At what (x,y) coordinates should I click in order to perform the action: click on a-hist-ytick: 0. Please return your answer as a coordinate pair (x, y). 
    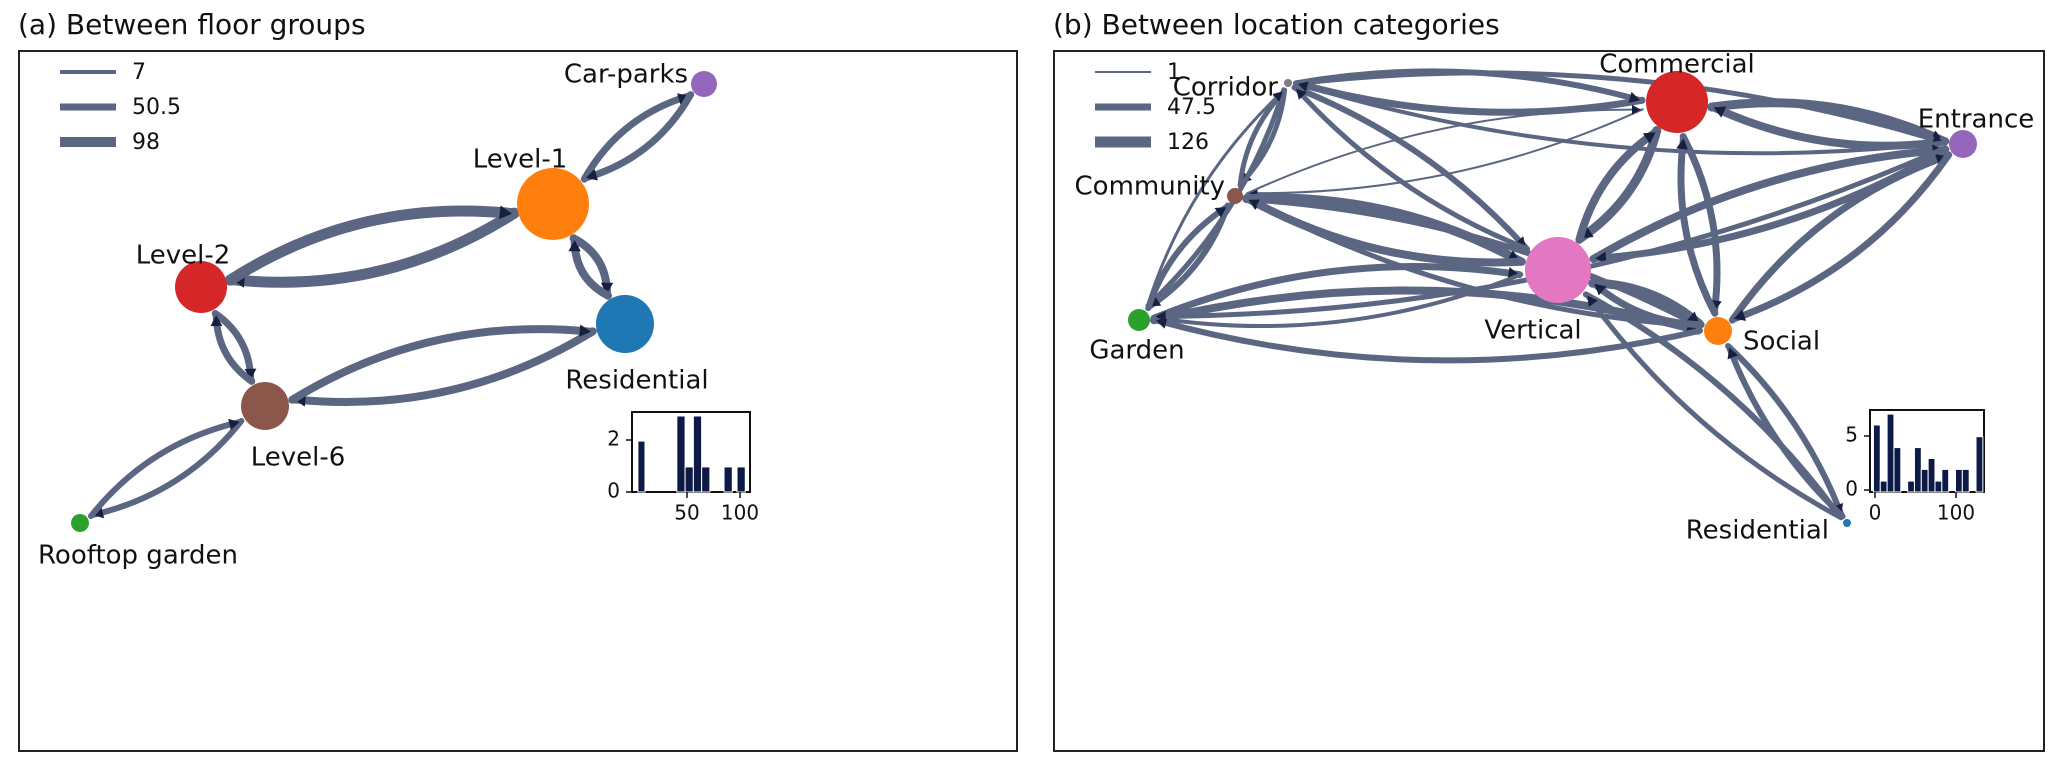
    Looking at the image, I should click on (613, 491).